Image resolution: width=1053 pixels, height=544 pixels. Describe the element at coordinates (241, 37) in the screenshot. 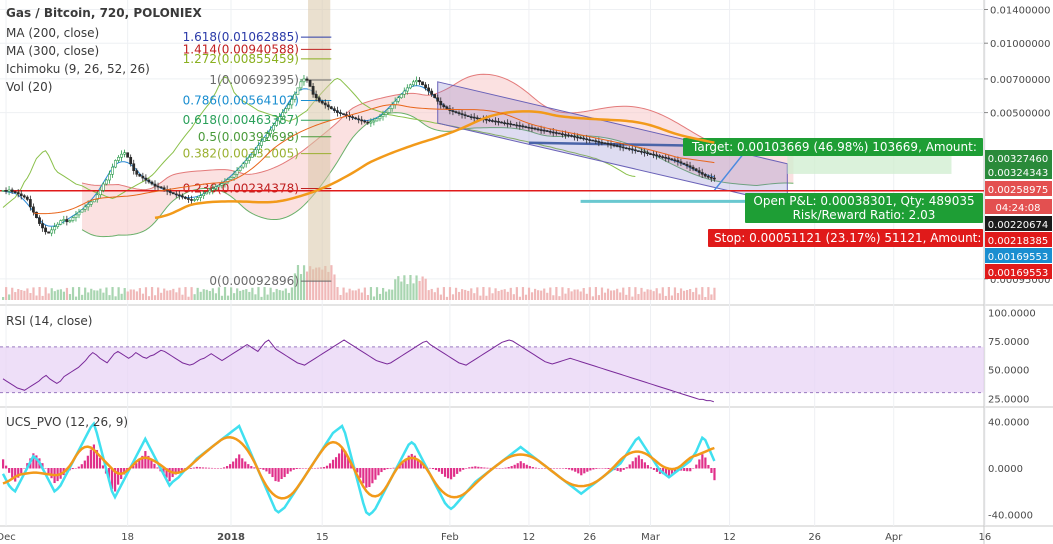

I see `fib-level-label-0: 1.618(0.01062885)` at that location.